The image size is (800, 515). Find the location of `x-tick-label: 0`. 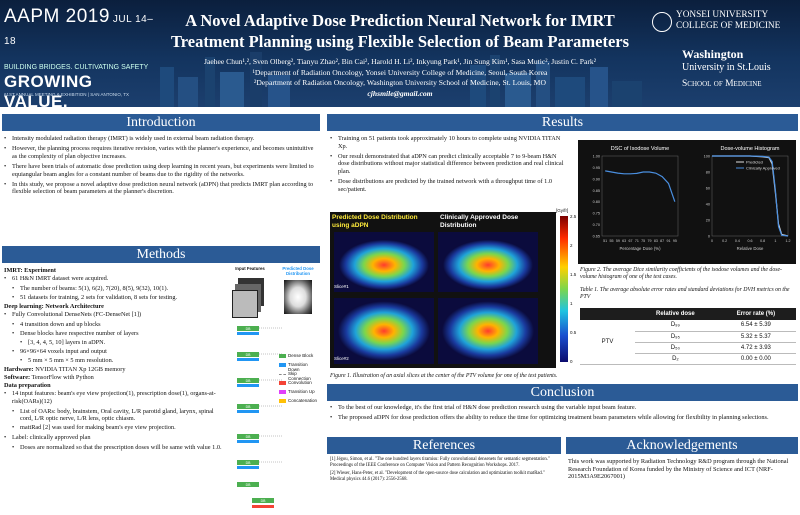

x-tick-label: 0 is located at coordinates (712, 241).